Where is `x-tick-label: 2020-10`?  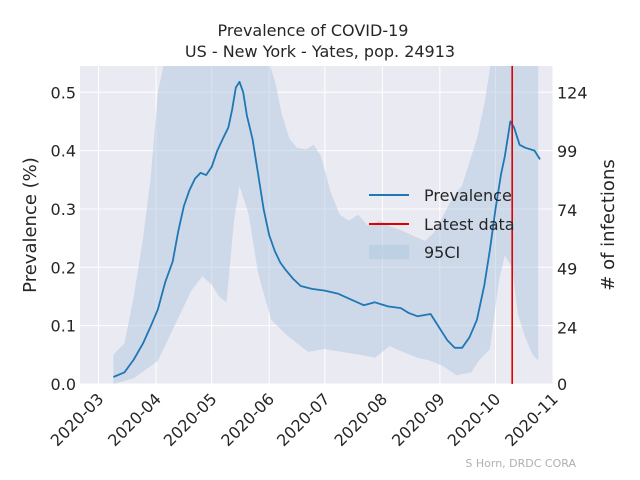
x-tick-label: 2020-10 is located at coordinates (474, 419).